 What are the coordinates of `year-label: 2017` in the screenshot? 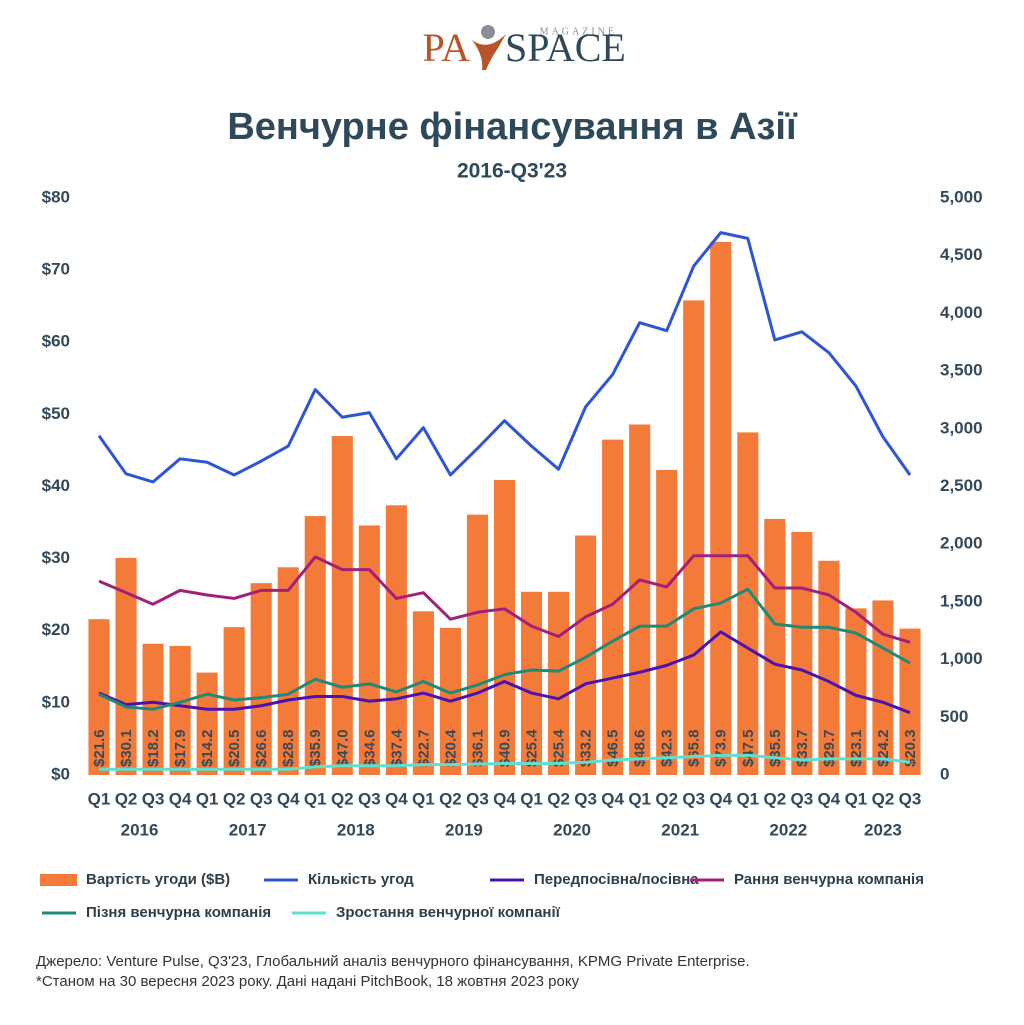 It's located at (248, 829).